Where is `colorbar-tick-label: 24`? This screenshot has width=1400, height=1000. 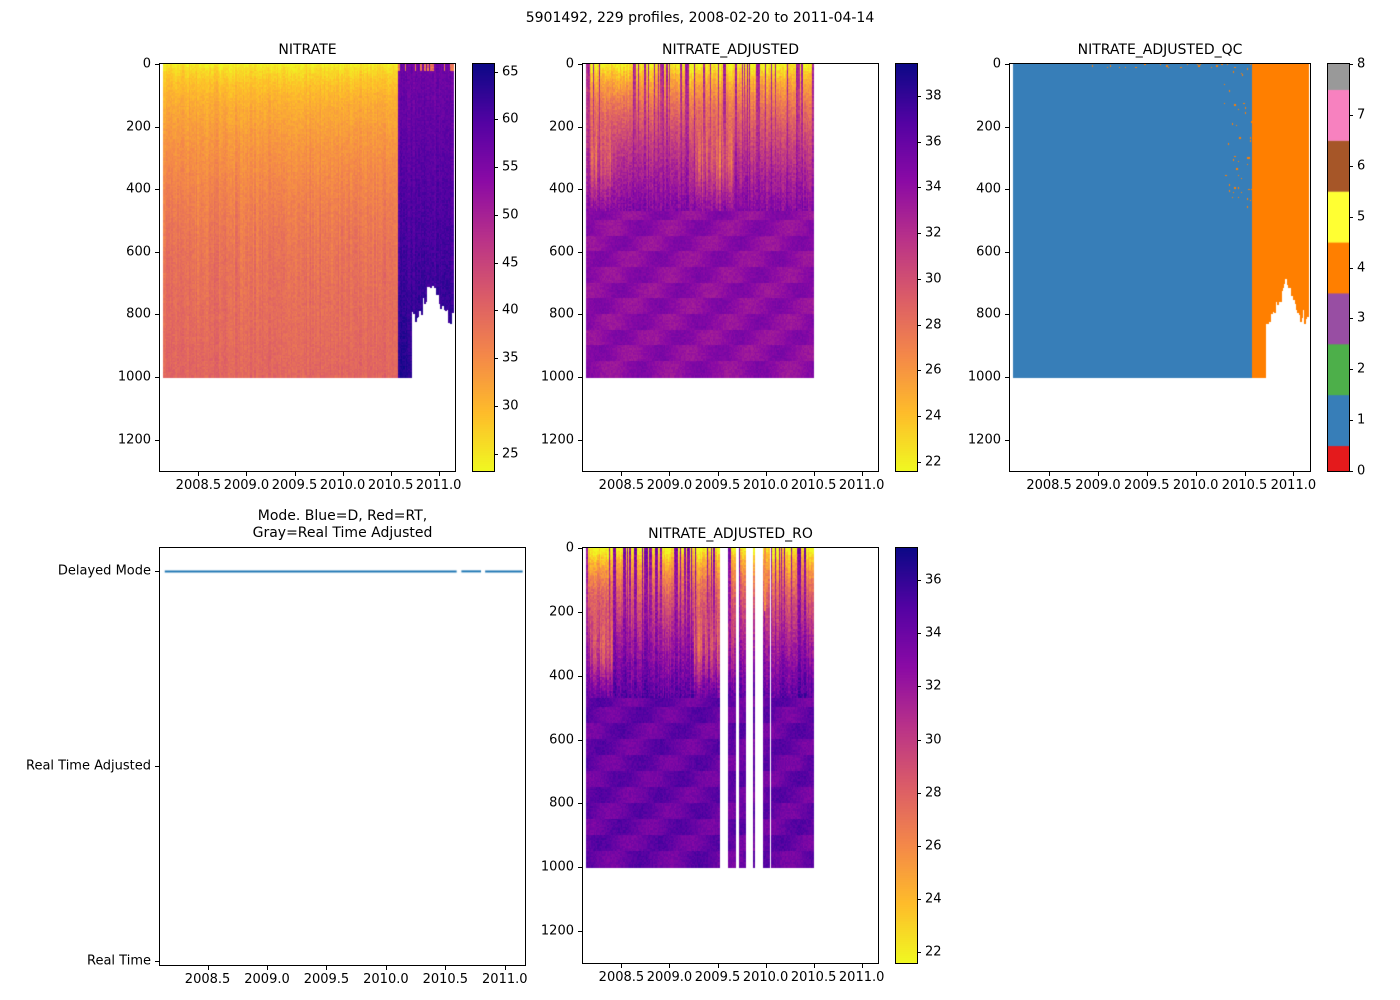
colorbar-tick-label: 24 is located at coordinates (933, 899).